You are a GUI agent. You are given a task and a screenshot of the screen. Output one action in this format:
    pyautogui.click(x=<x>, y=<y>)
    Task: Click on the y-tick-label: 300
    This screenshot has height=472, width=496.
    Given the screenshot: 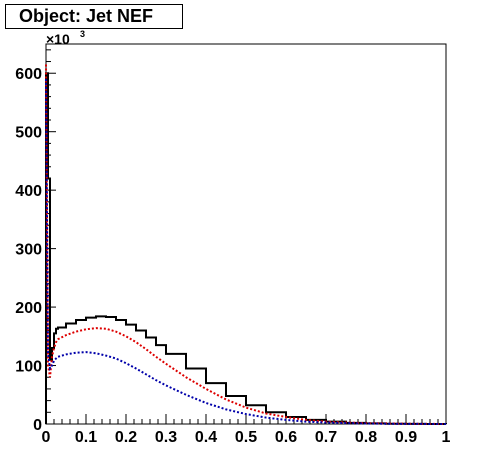 What is the action you would take?
    pyautogui.click(x=28, y=250)
    